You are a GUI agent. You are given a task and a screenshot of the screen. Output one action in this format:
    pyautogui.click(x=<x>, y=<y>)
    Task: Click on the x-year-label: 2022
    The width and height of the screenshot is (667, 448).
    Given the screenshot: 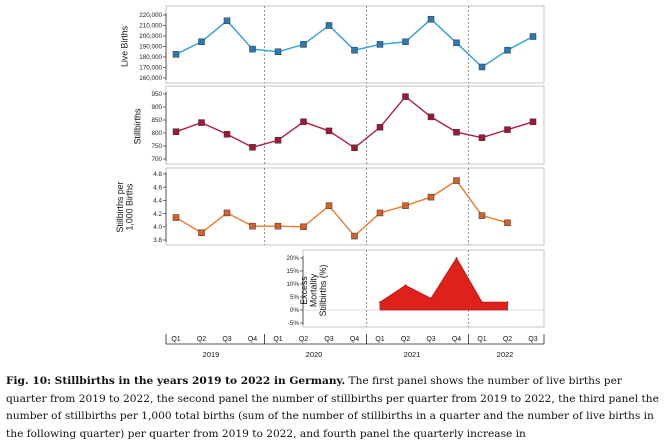 What is the action you would take?
    pyautogui.click(x=505, y=354)
    